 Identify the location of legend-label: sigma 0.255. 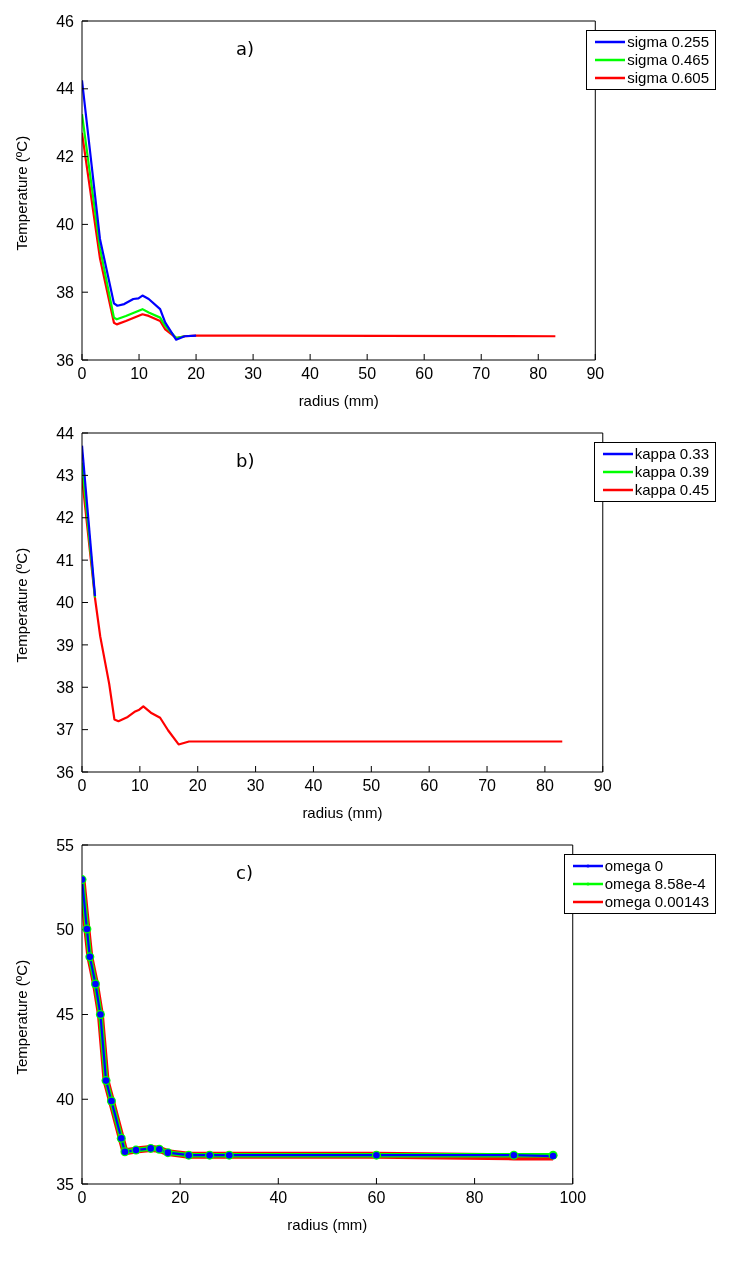
(668, 42).